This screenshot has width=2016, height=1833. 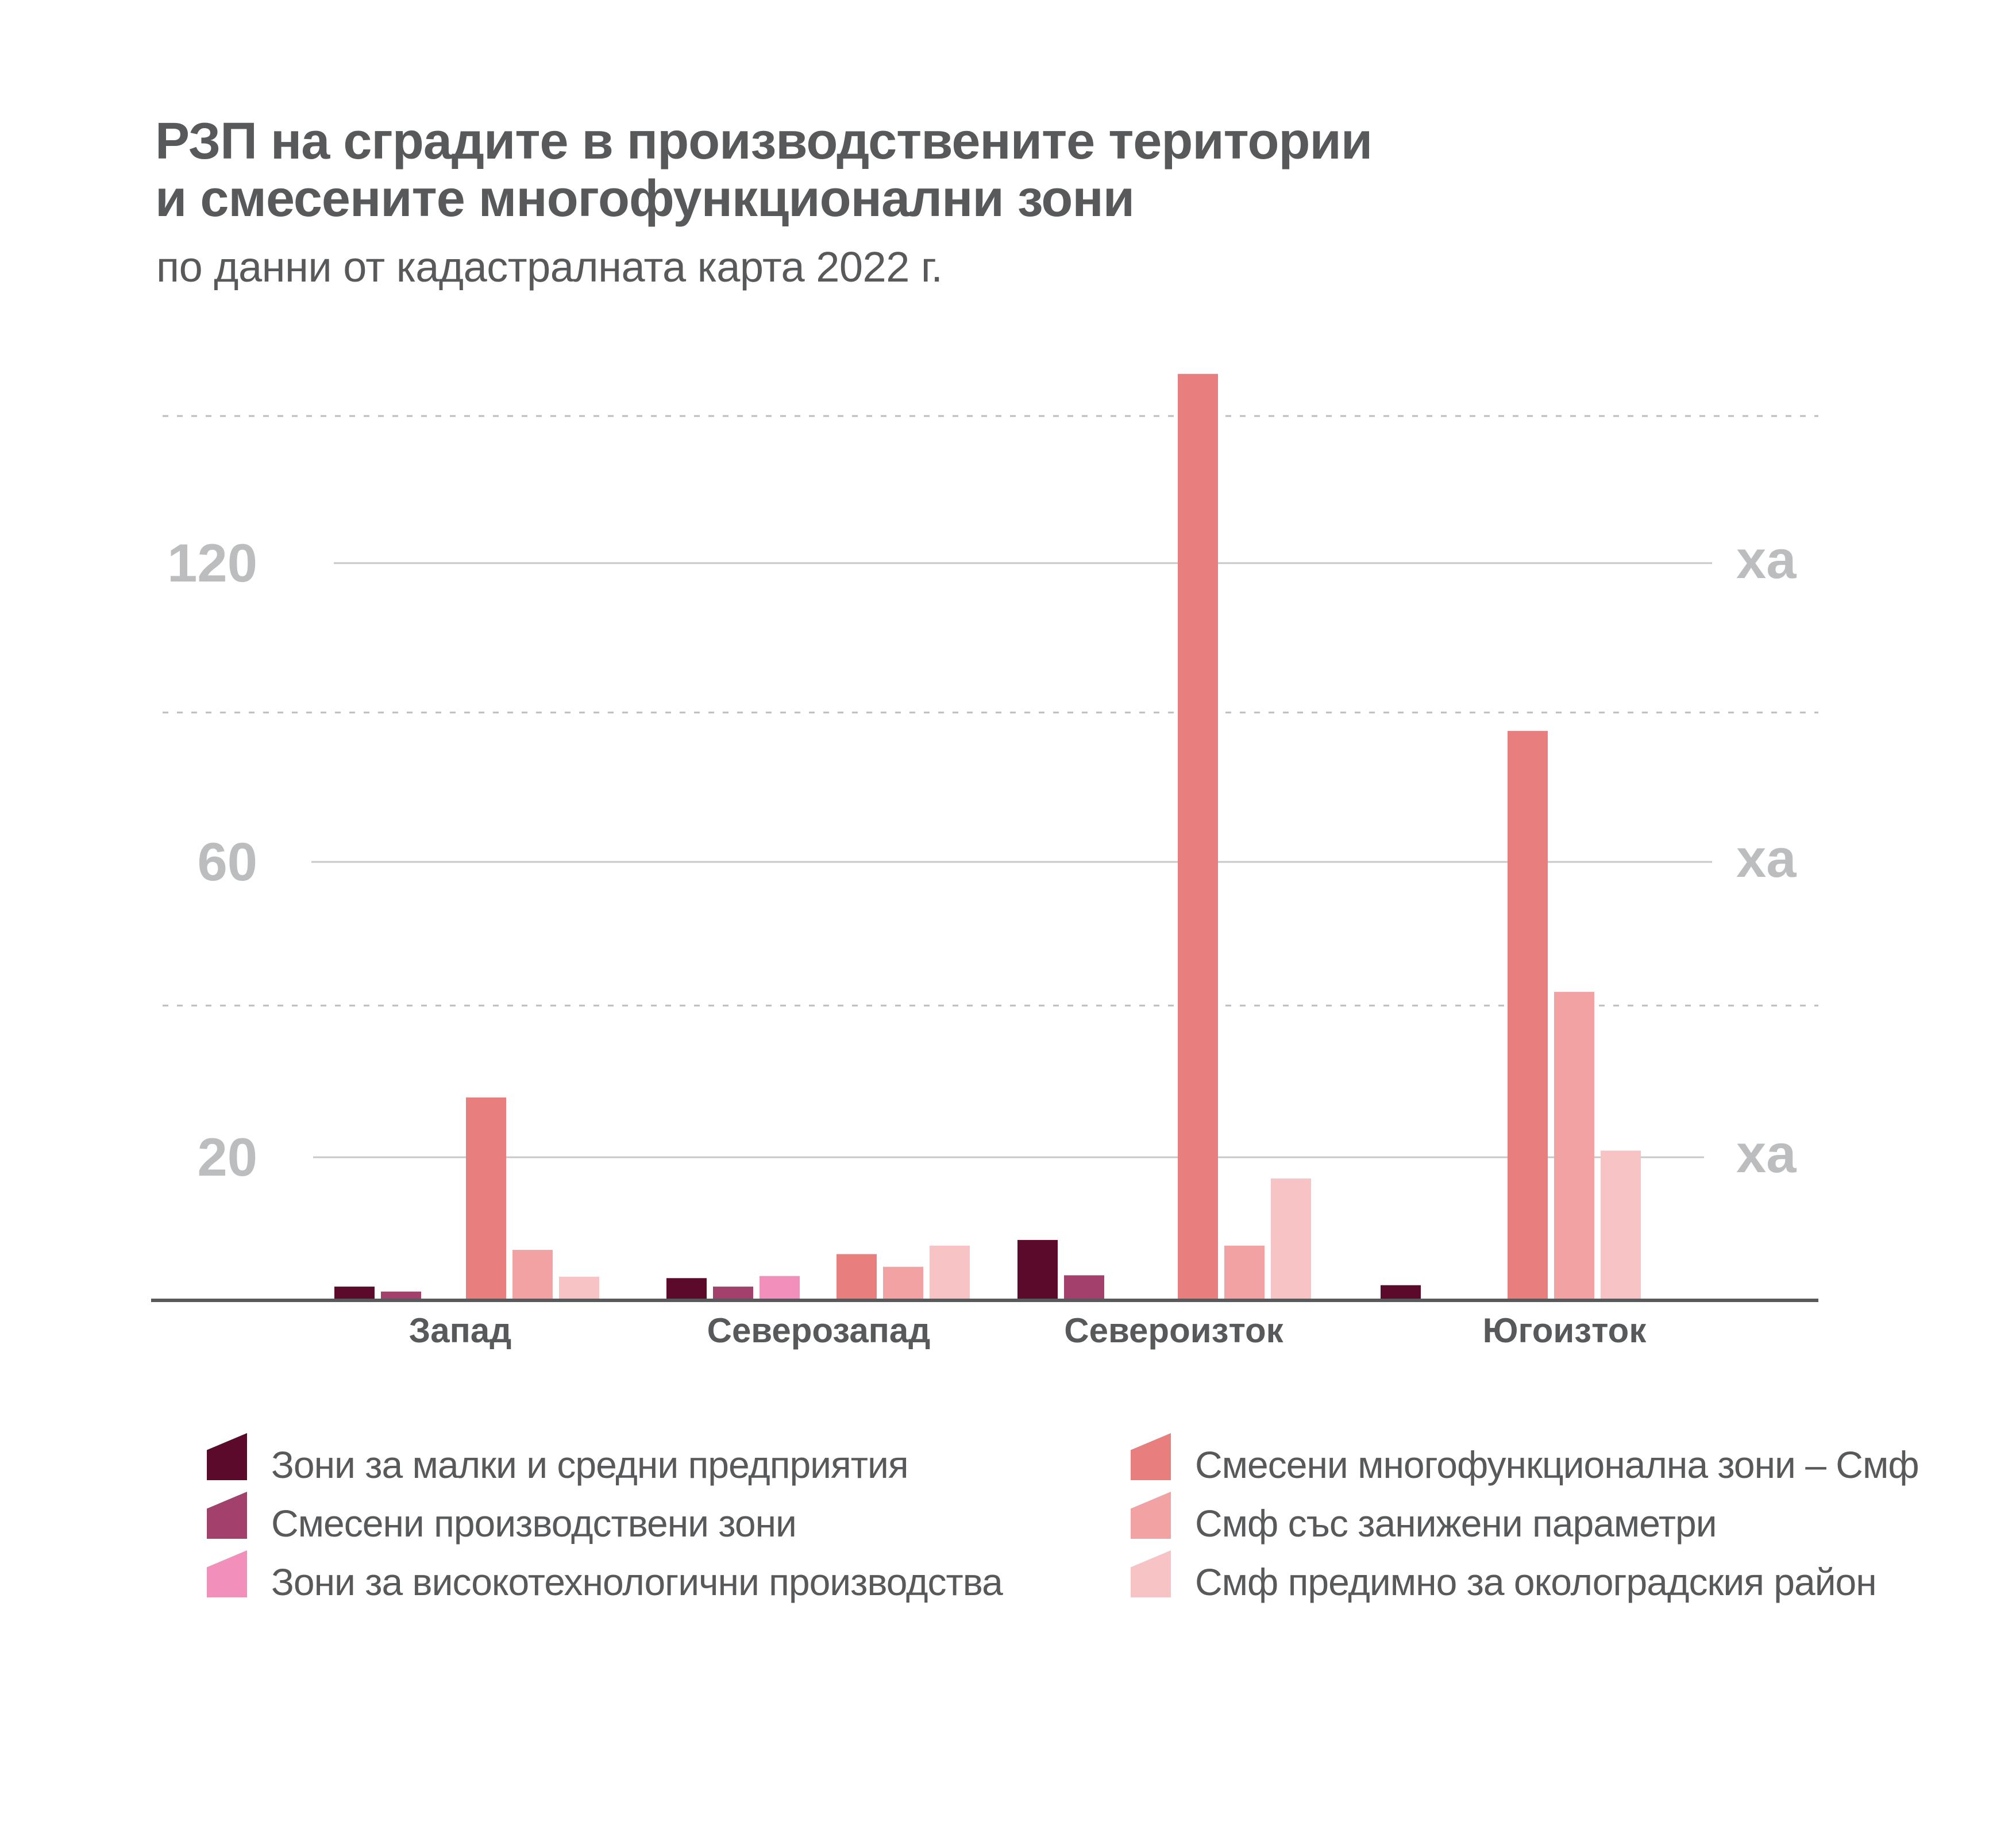 What do you see at coordinates (1565, 1330) in the screenshot?
I see `x-axis-label: Югоизток` at bounding box center [1565, 1330].